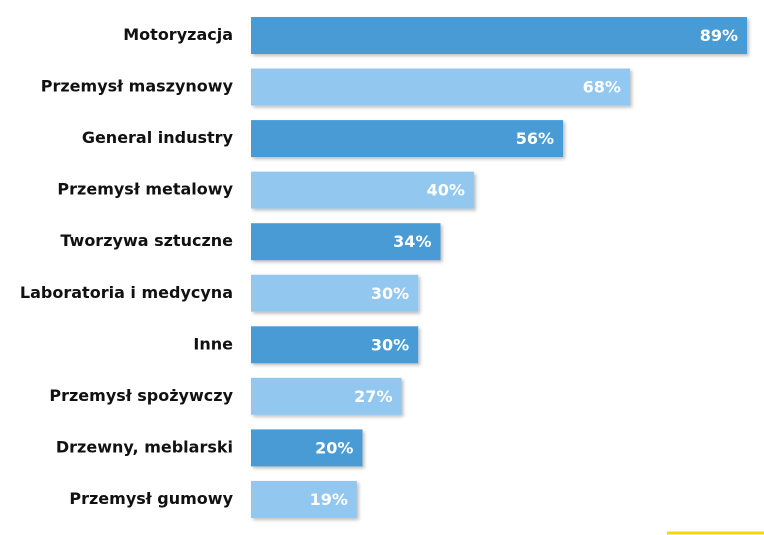 The width and height of the screenshot is (764, 535). Describe the element at coordinates (144, 446) in the screenshot. I see `category-label: Drzewny, meblarski` at that location.